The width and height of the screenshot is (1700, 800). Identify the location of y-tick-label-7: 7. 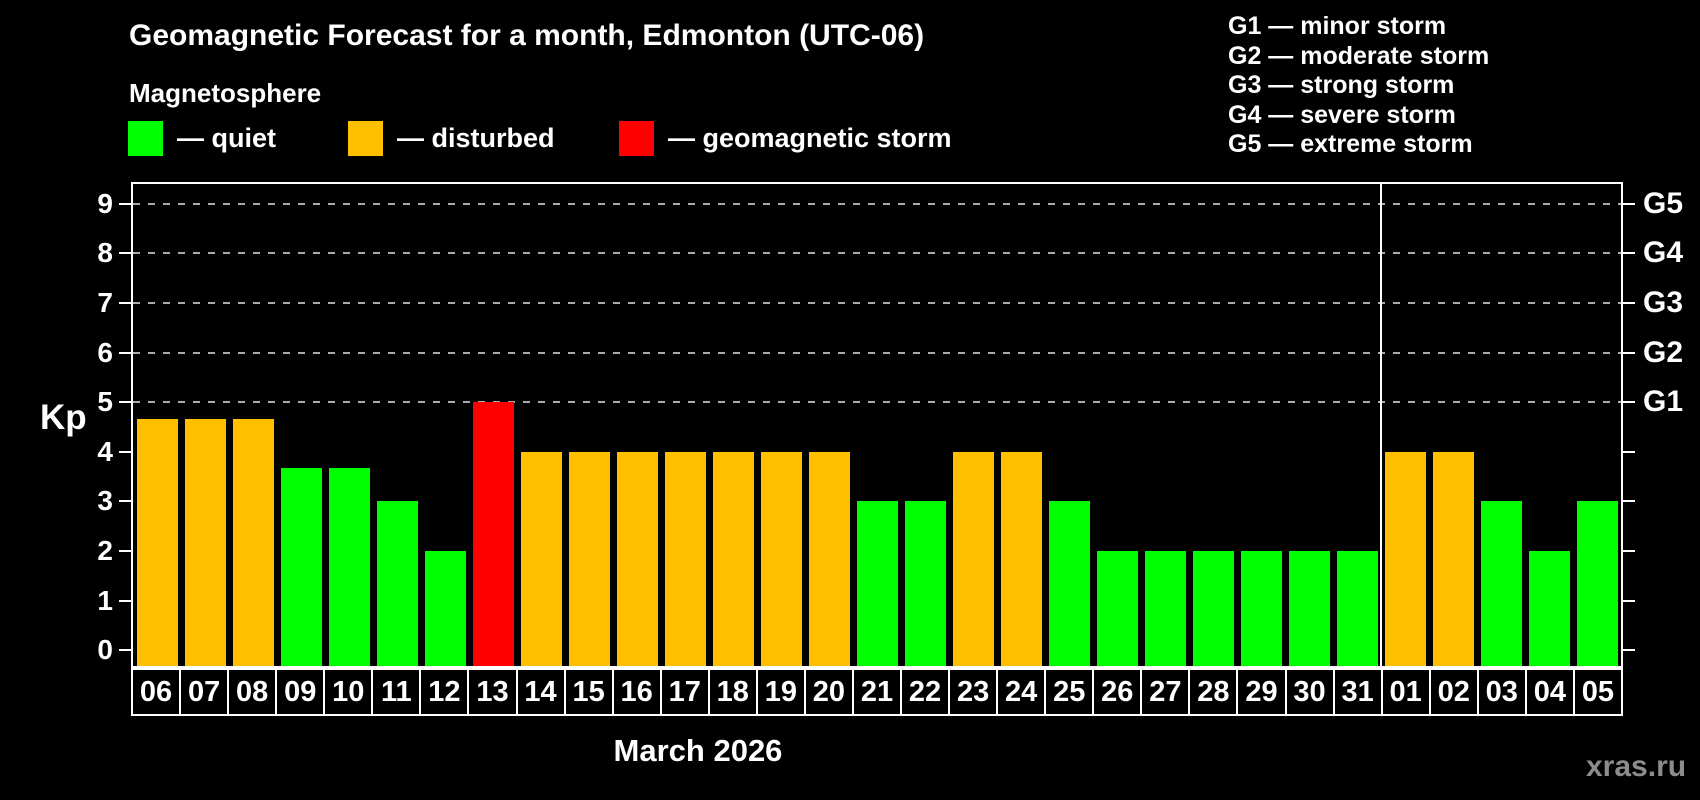
(105, 302).